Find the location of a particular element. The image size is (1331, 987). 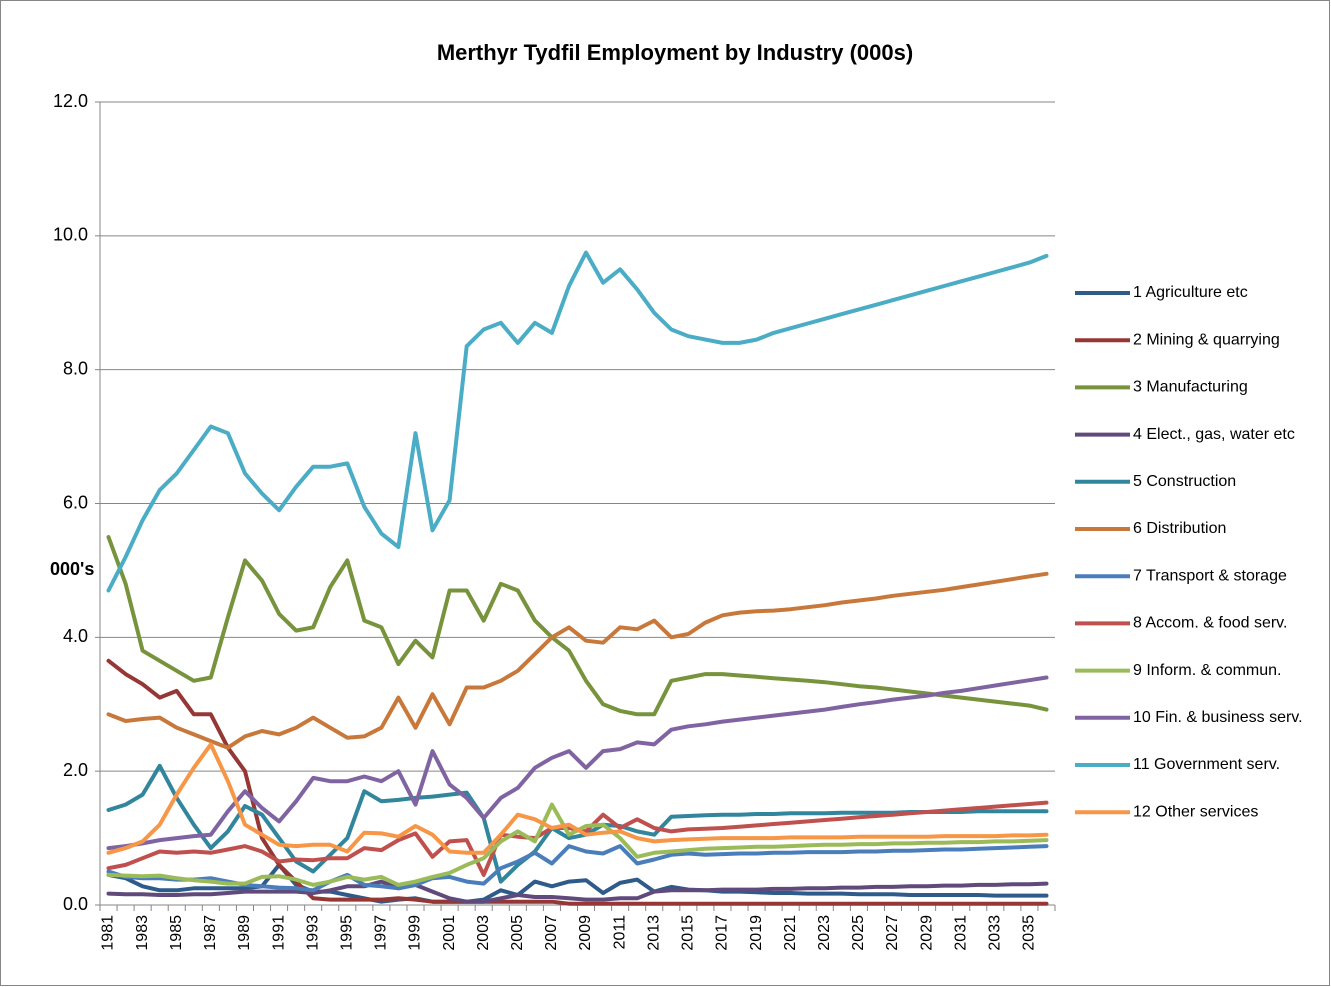

x-tick-label: 1987 is located at coordinates (210, 933).